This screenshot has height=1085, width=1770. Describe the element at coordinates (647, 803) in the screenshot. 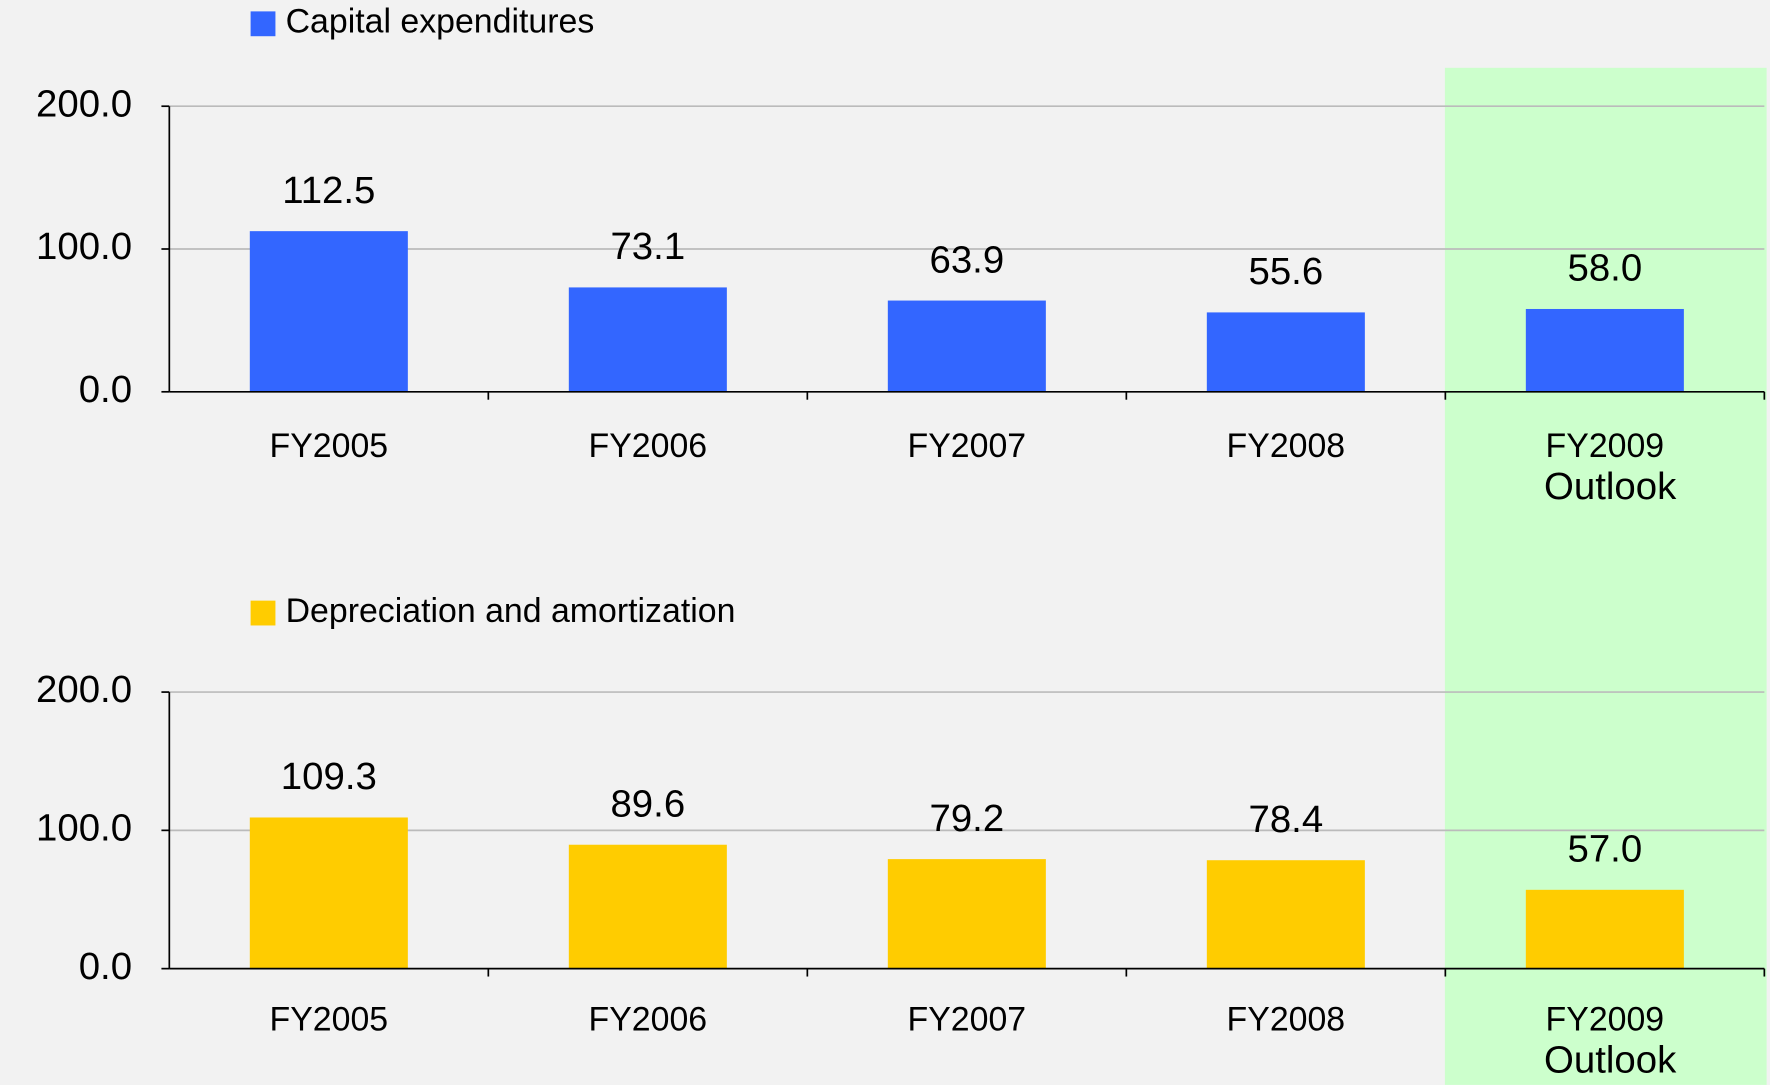

I see `value-label: 89.6` at that location.